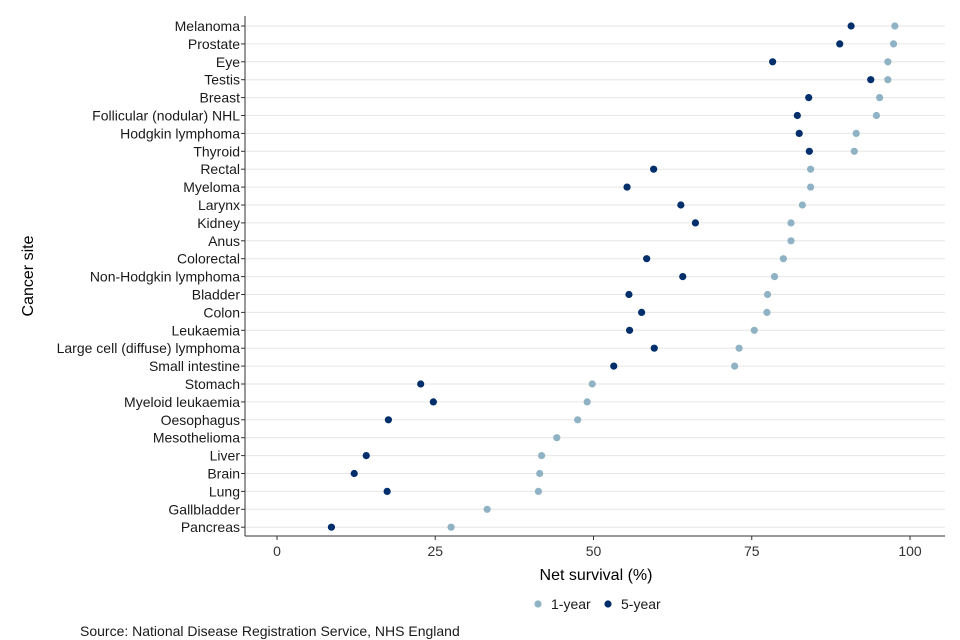 Image resolution: width=960 pixels, height=640 pixels. Describe the element at coordinates (220, 169) in the screenshot. I see `category-label: Rectal` at that location.